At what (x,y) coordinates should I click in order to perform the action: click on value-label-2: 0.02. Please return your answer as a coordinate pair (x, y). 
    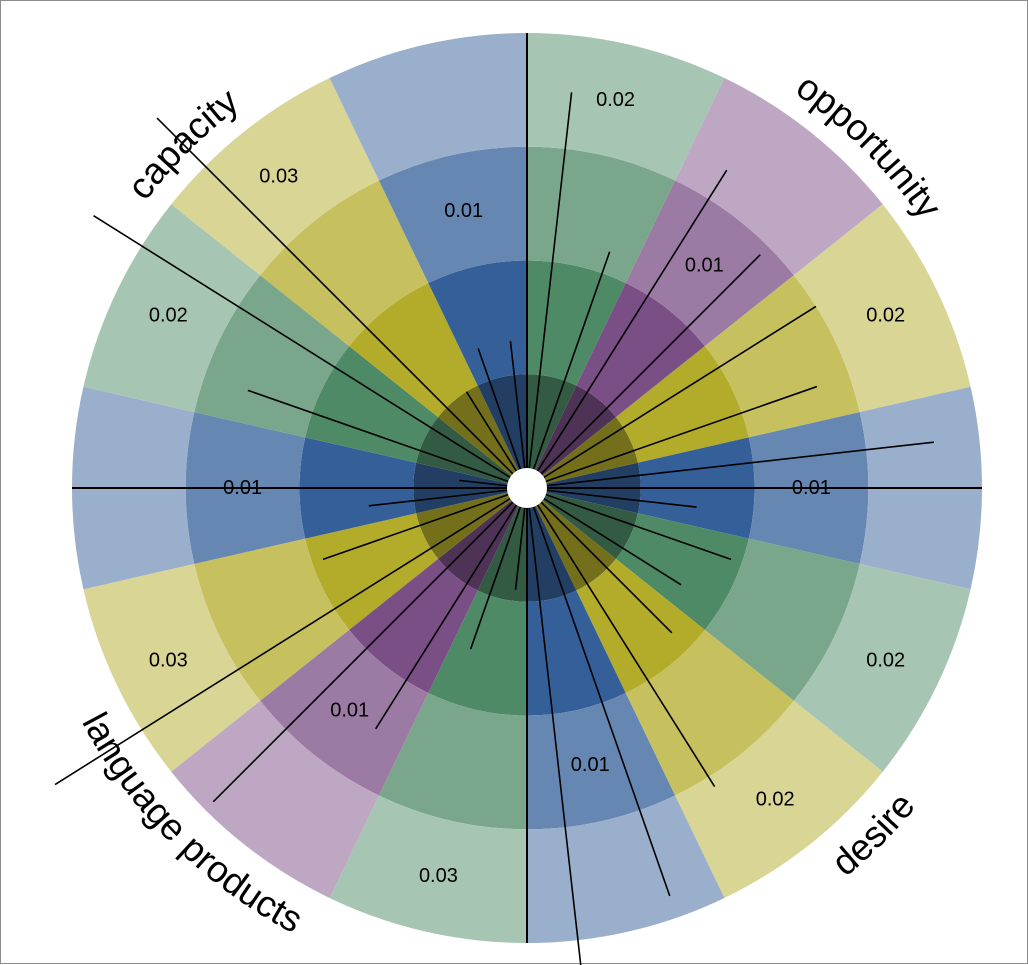
    Looking at the image, I should click on (885, 315).